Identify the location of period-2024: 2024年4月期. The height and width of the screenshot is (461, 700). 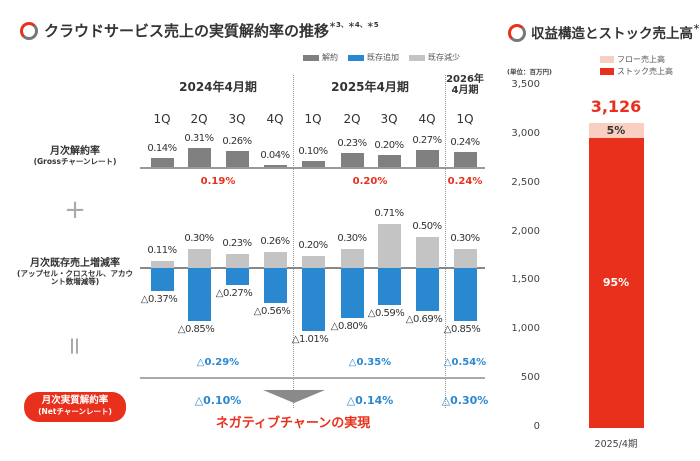
(218, 87).